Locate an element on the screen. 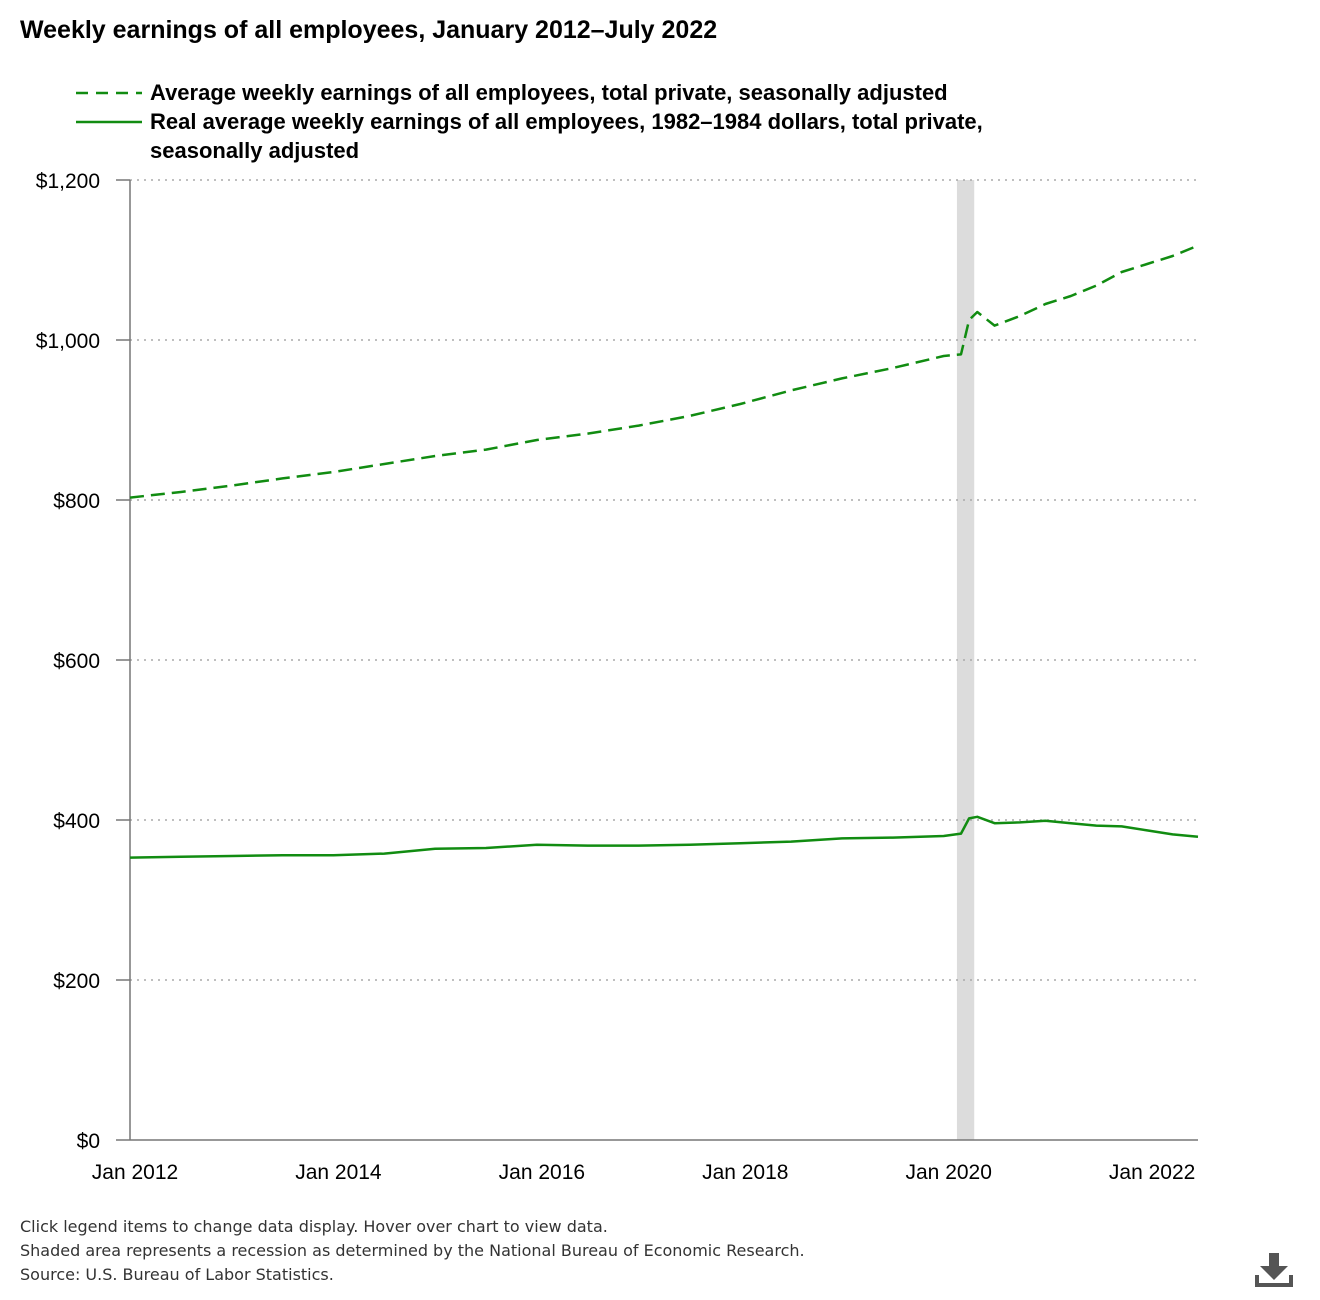 The height and width of the screenshot is (1300, 1320). note-source: Source: U.S. Bureau of Labor Statistics. is located at coordinates (177, 1274).